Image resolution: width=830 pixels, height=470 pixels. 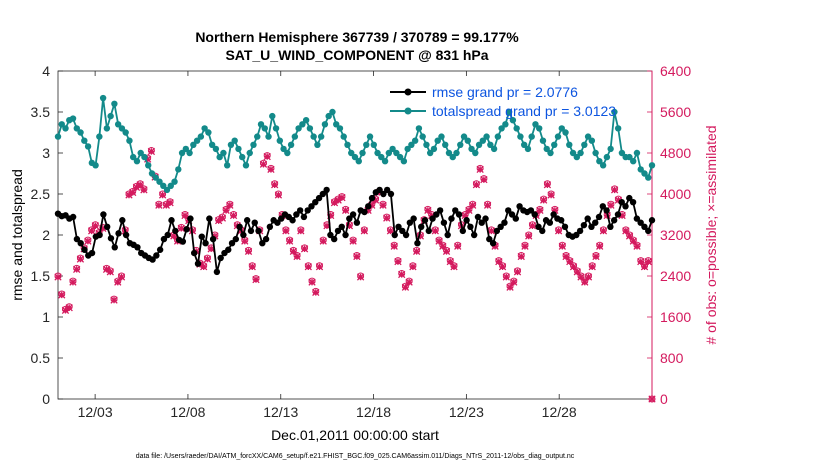 What do you see at coordinates (95, 412) in the screenshot?
I see `x-tick-label: 12/03` at bounding box center [95, 412].